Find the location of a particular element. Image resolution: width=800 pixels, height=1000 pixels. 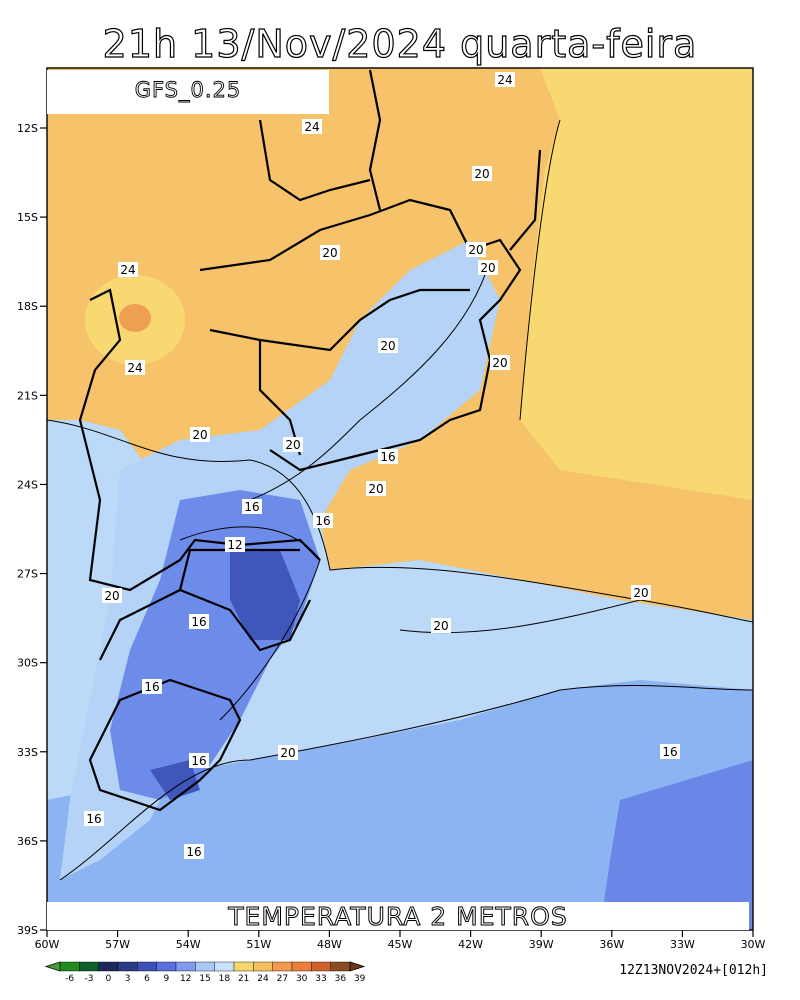

colorbar-tick-label: 6 is located at coordinates (147, 979).